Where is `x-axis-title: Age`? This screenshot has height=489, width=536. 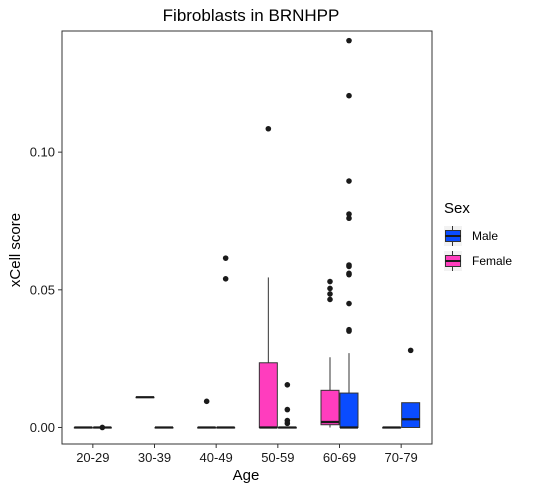 x-axis-title: Age is located at coordinates (246, 475).